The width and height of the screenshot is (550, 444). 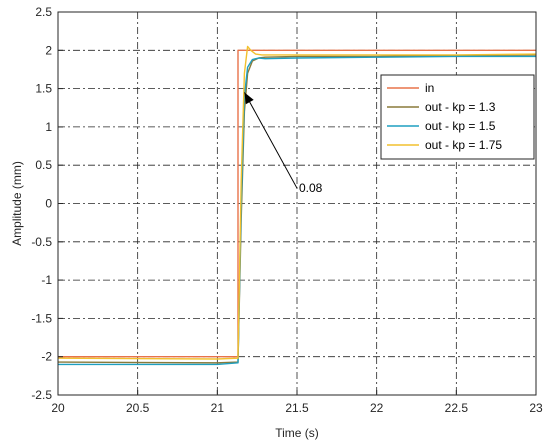 I want to click on annotation-label: 0.08, so click(x=311, y=188).